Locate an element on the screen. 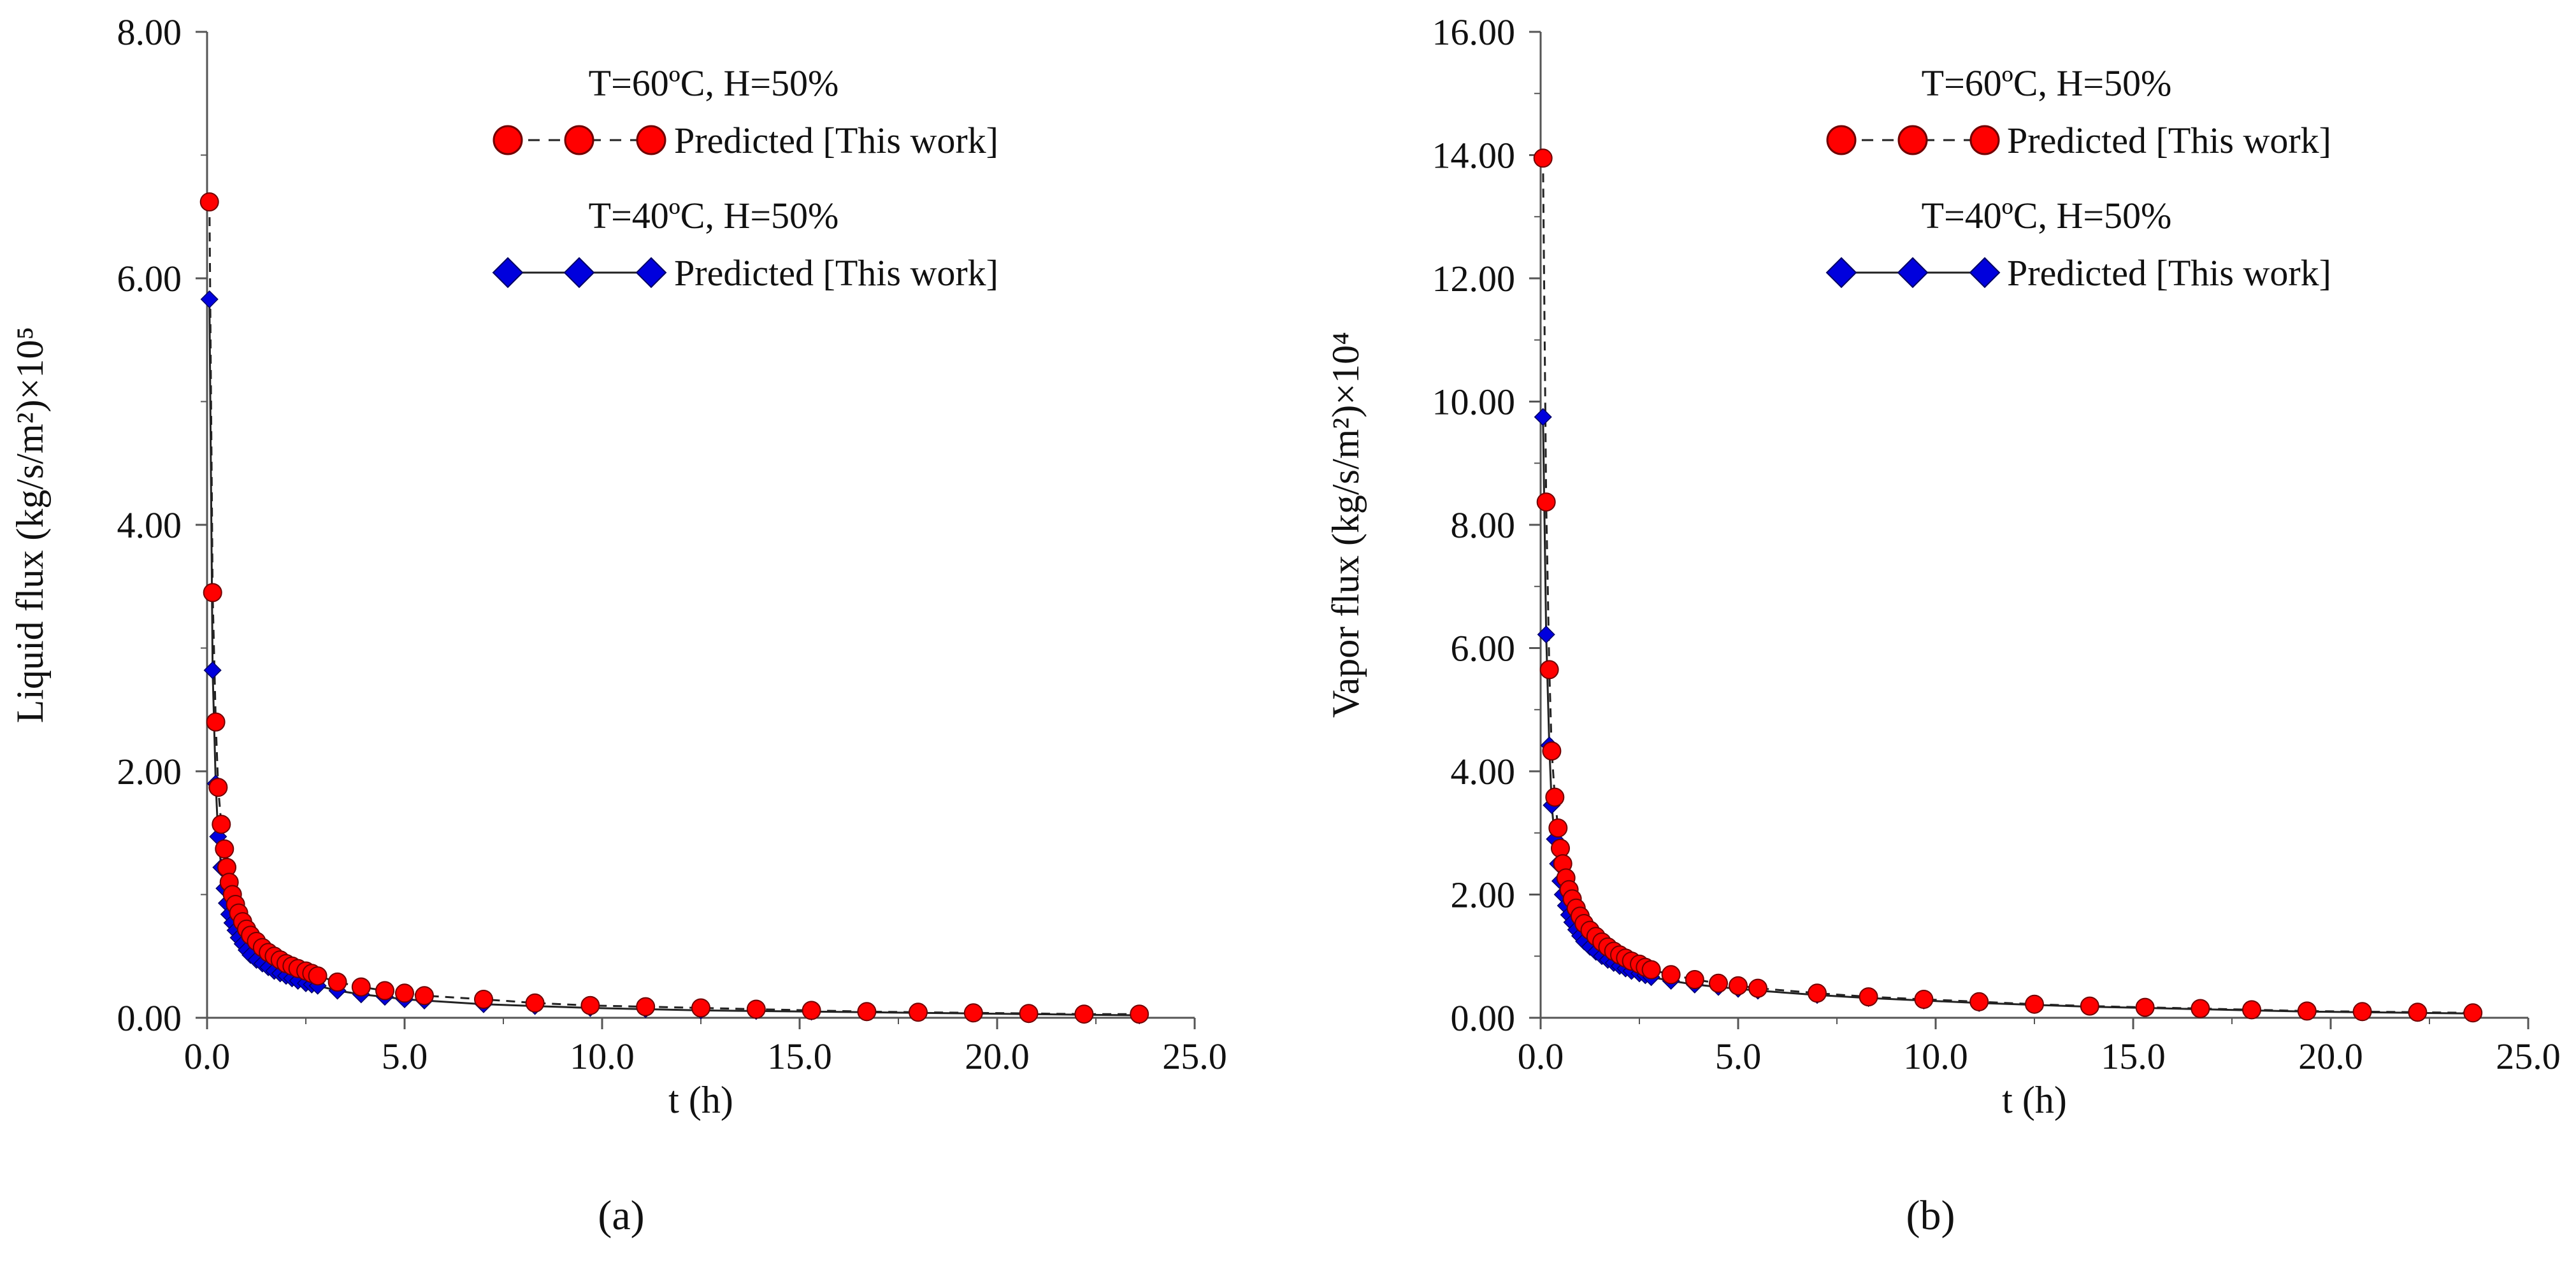 The height and width of the screenshot is (1263, 2576). panel-a-x-tick-label: 0.0 is located at coordinates (207, 1056).